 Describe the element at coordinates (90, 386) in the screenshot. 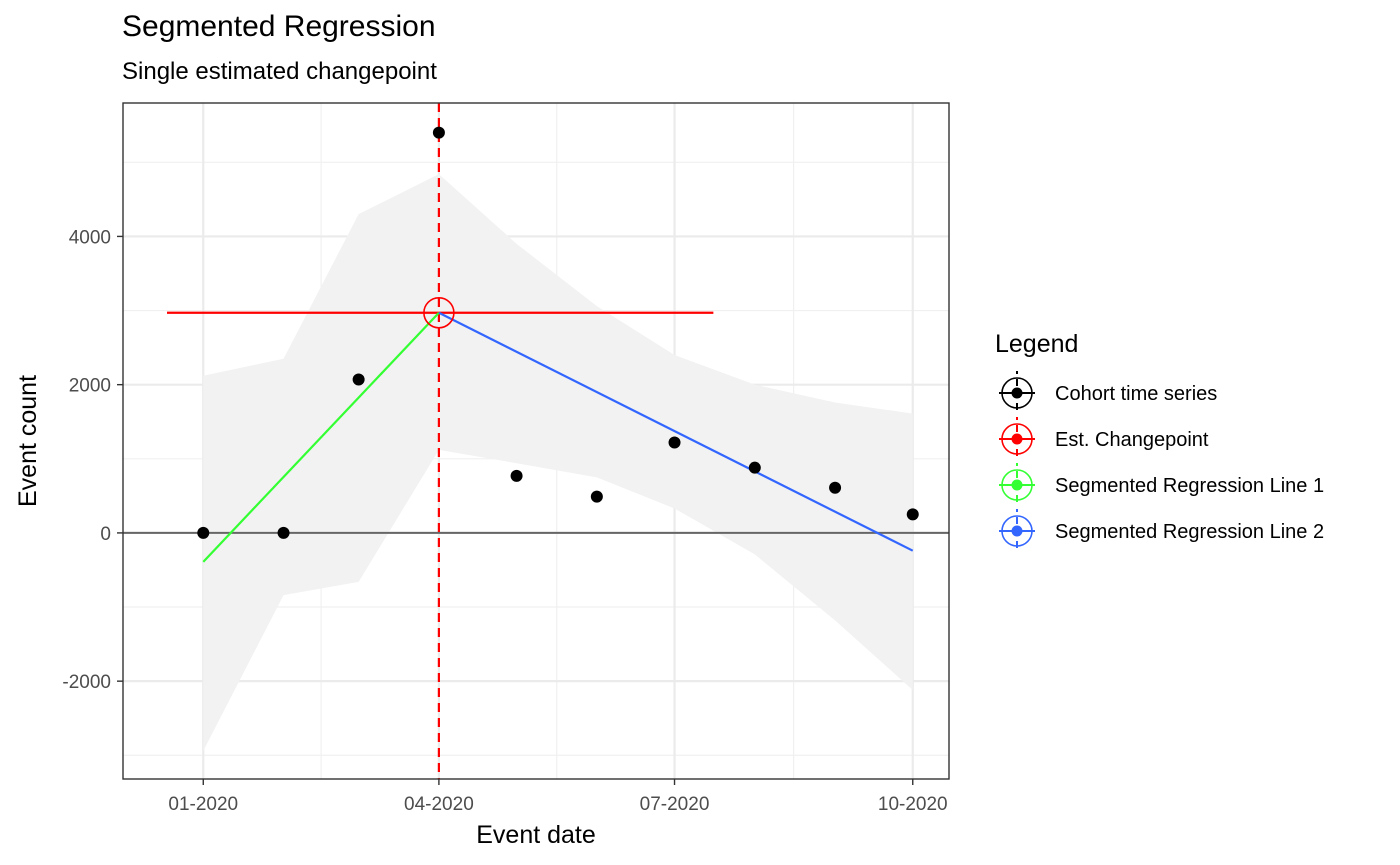

I see `y-tick-label: 2000` at that location.